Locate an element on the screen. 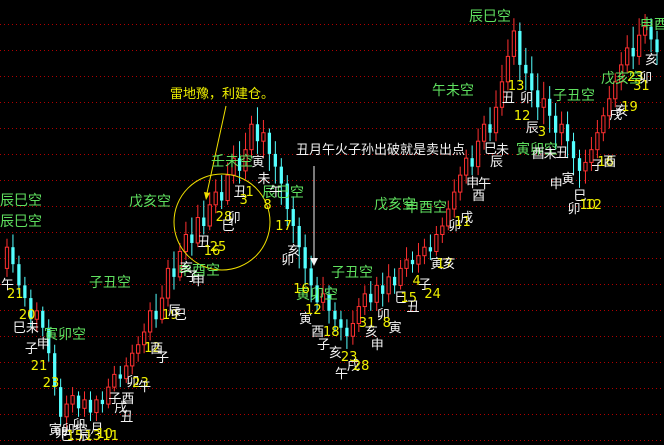 Image resolution: width=664 pixels, height=445 pixels. kong-label-18: 申酉 is located at coordinates (652, 25).